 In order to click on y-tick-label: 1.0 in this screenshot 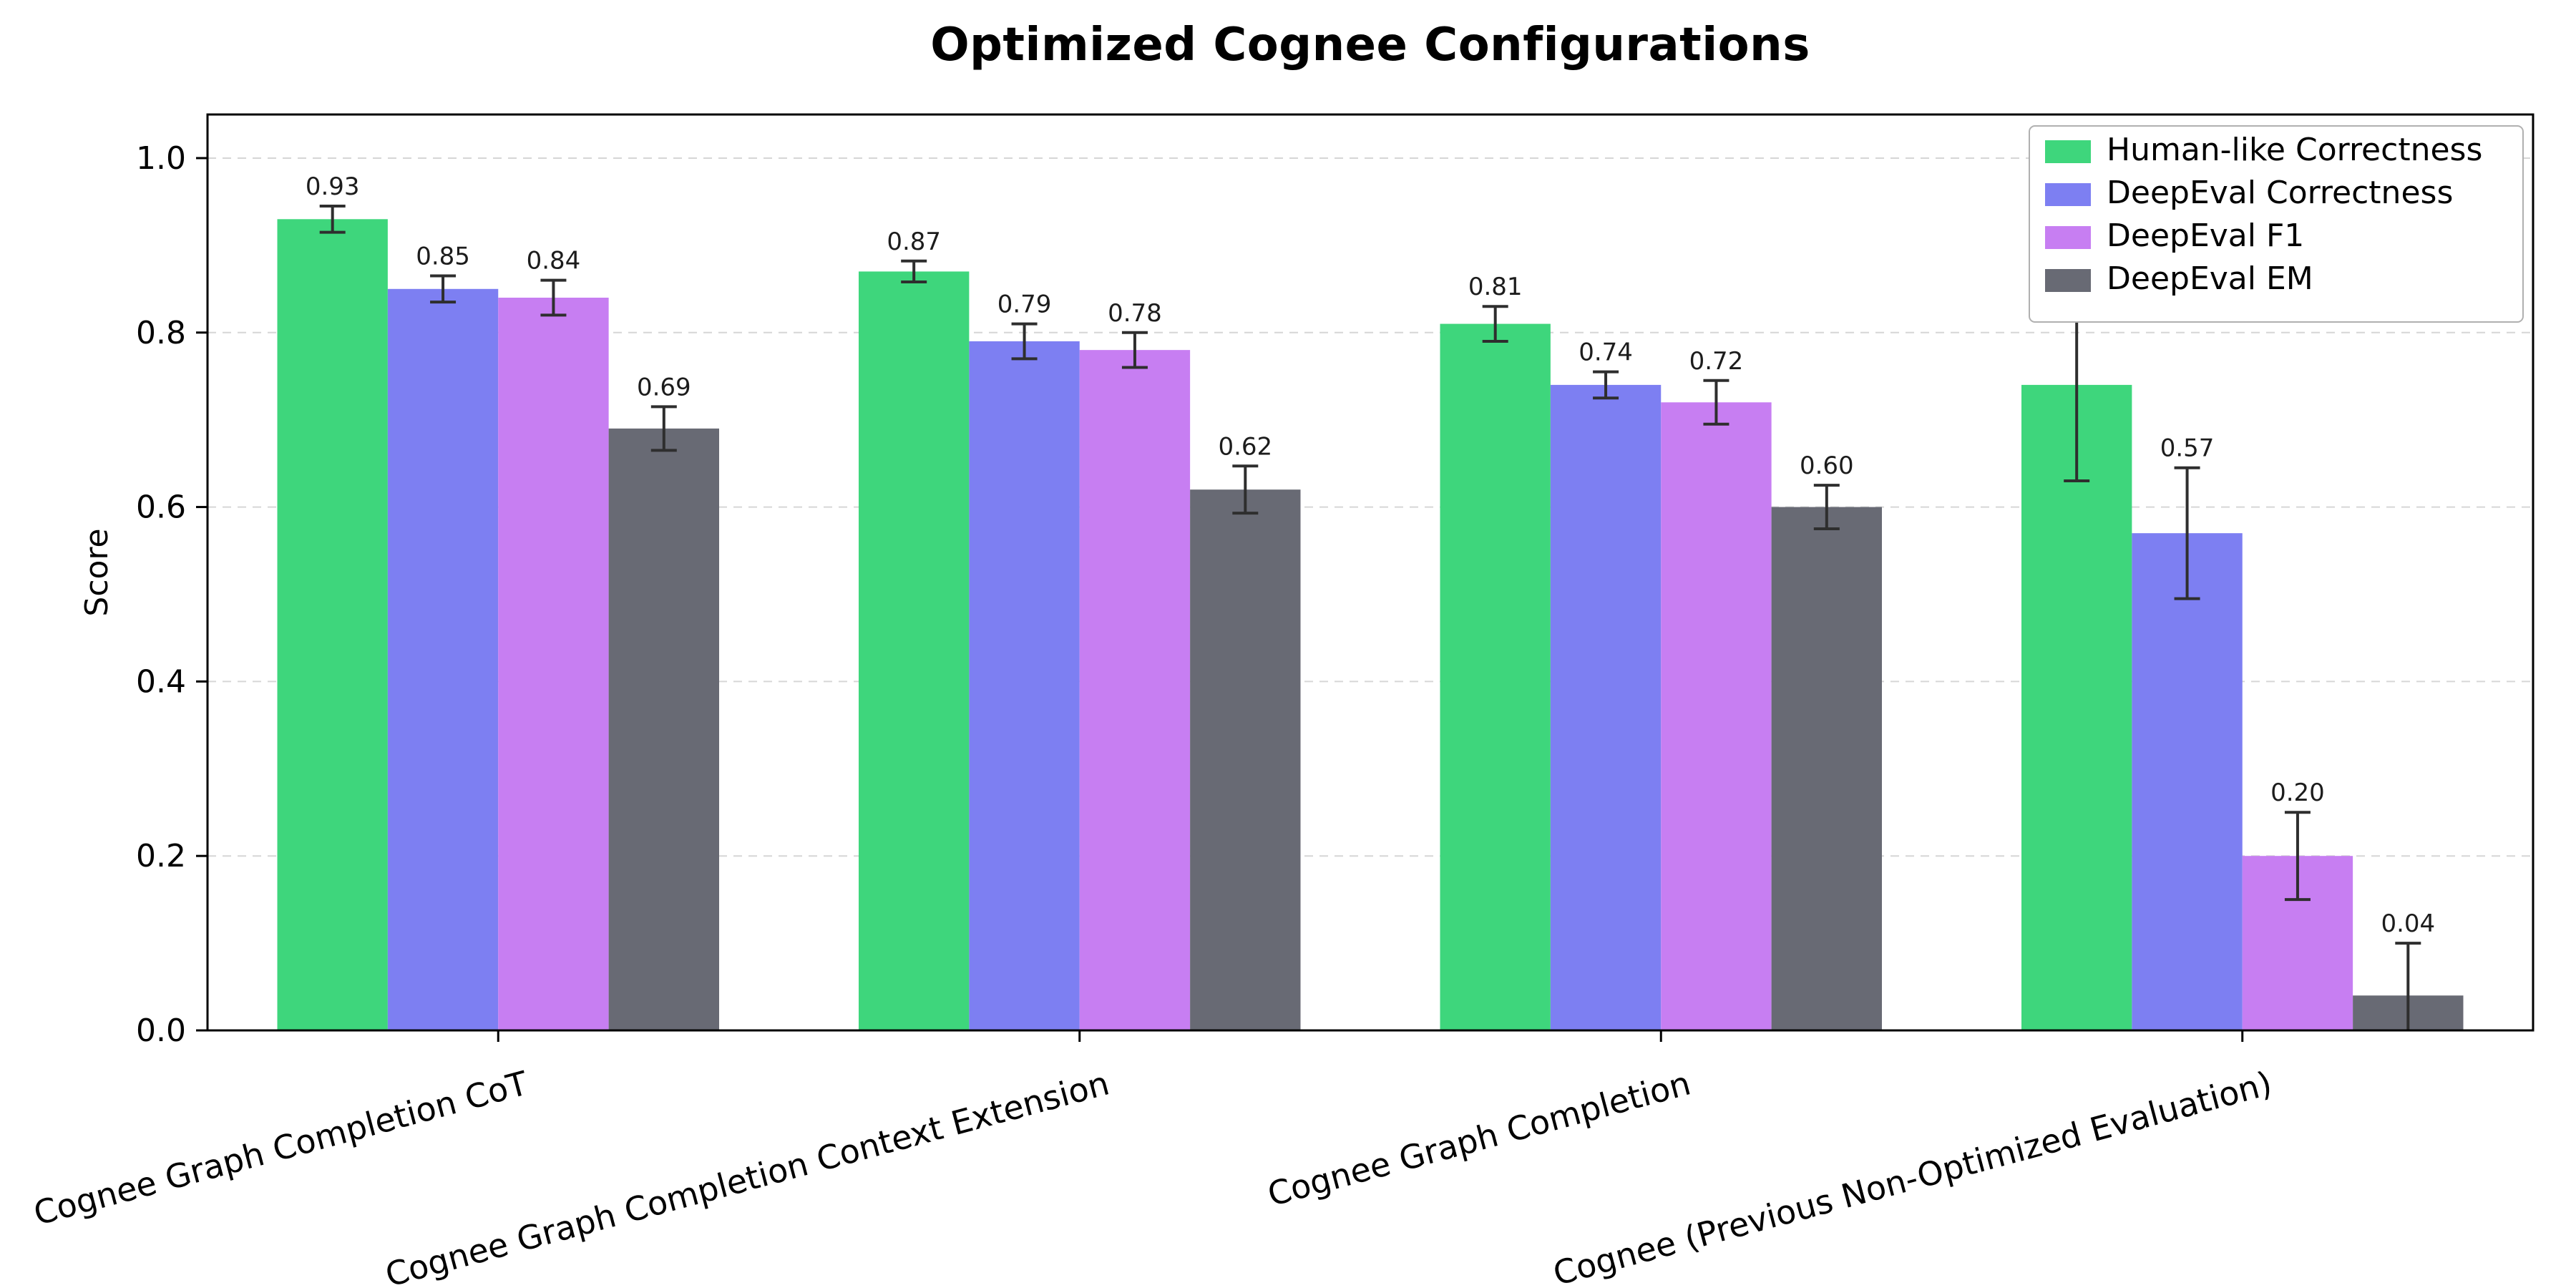, I will do `click(161, 158)`.